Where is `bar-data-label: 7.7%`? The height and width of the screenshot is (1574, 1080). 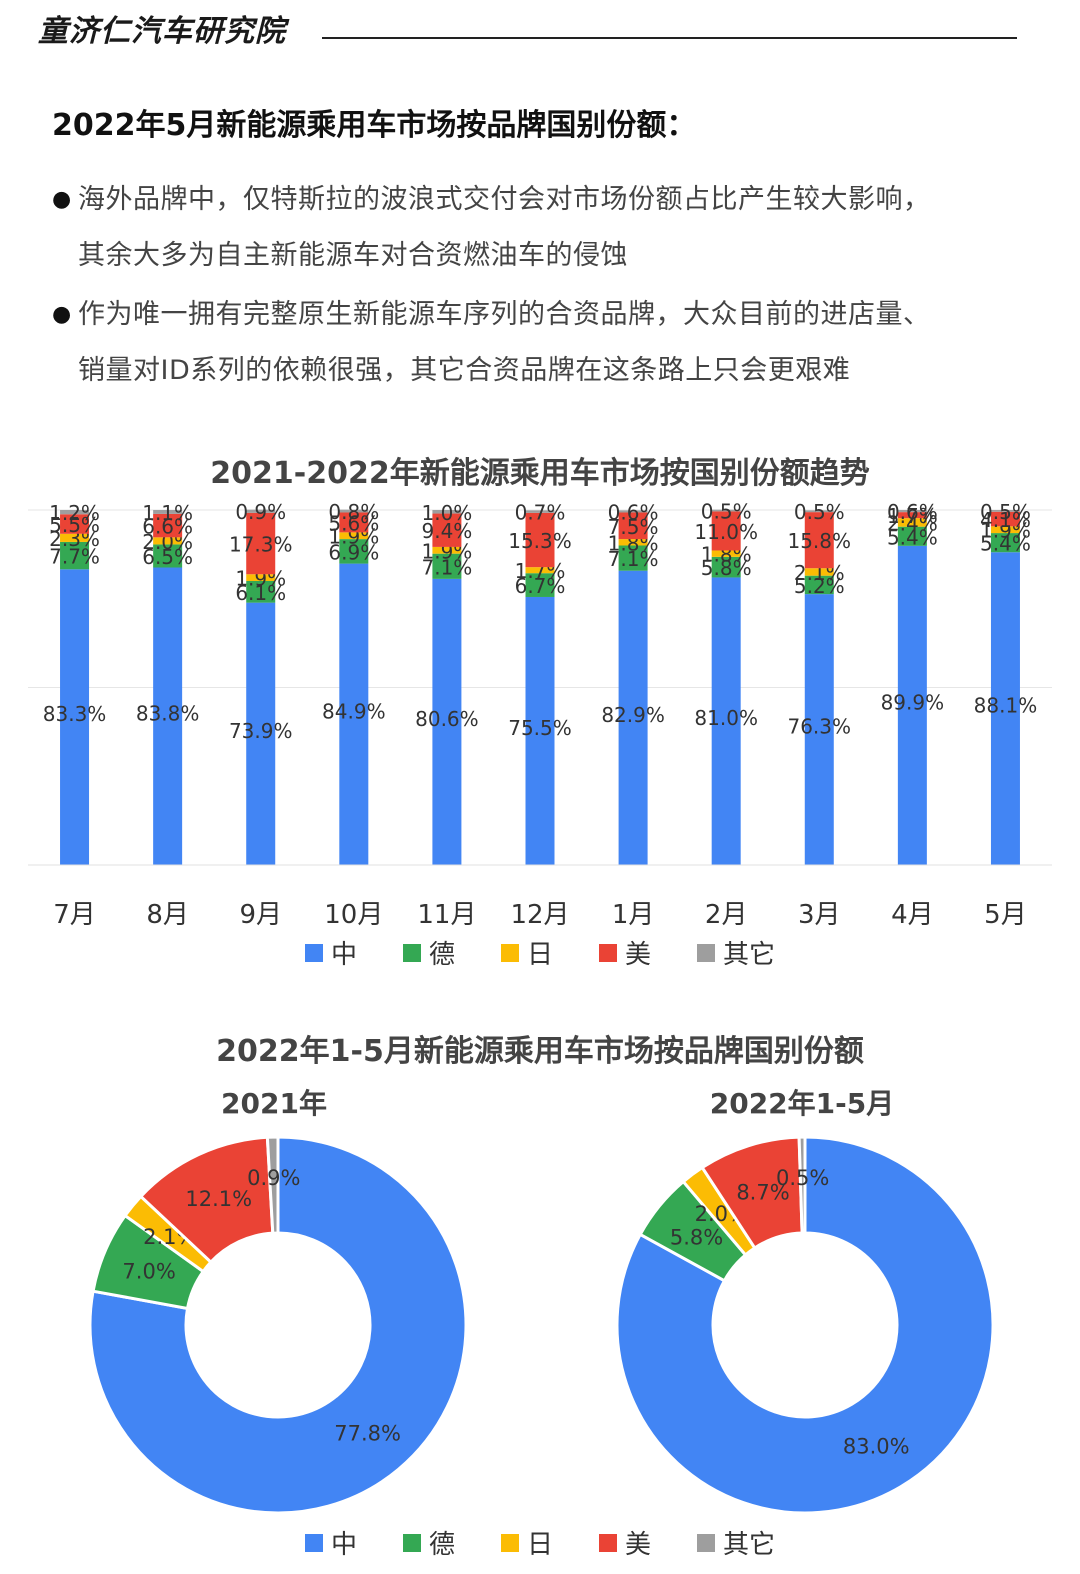 bar-data-label: 7.7% is located at coordinates (74, 557).